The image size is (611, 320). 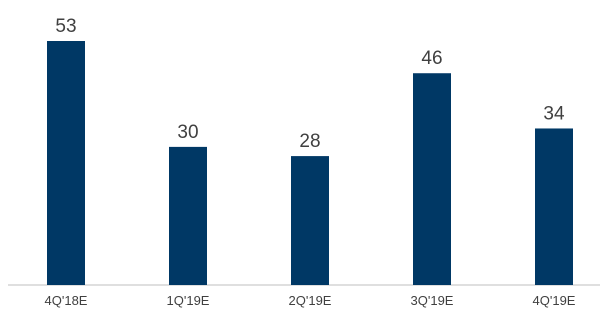 I want to click on x-tick-label-3: 3Q'19E, so click(x=432, y=300).